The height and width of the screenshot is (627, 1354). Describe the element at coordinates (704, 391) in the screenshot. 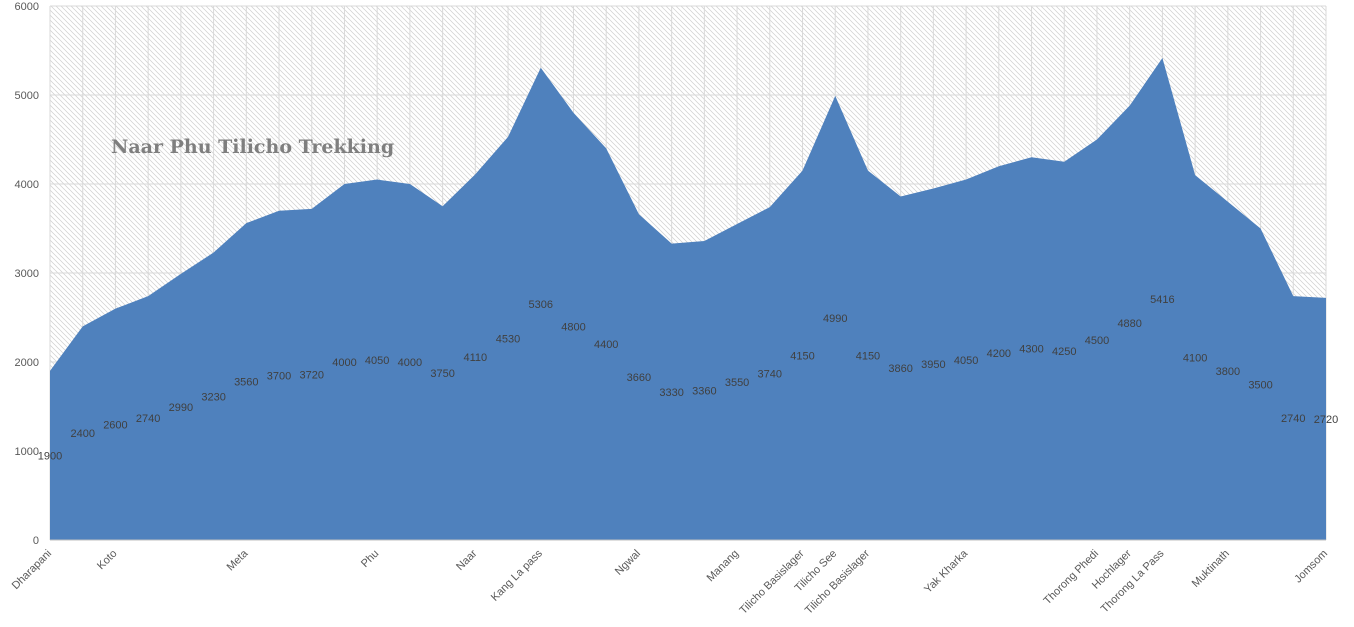

I see `data-label: 3360` at that location.